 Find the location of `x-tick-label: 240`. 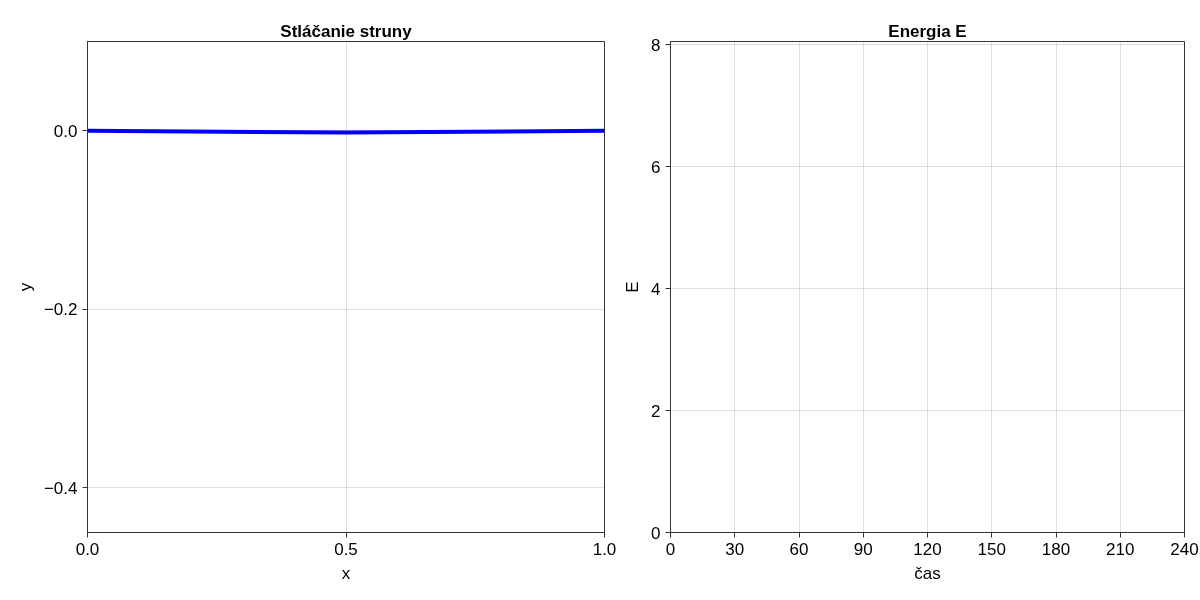

x-tick-label: 240 is located at coordinates (1184, 549).